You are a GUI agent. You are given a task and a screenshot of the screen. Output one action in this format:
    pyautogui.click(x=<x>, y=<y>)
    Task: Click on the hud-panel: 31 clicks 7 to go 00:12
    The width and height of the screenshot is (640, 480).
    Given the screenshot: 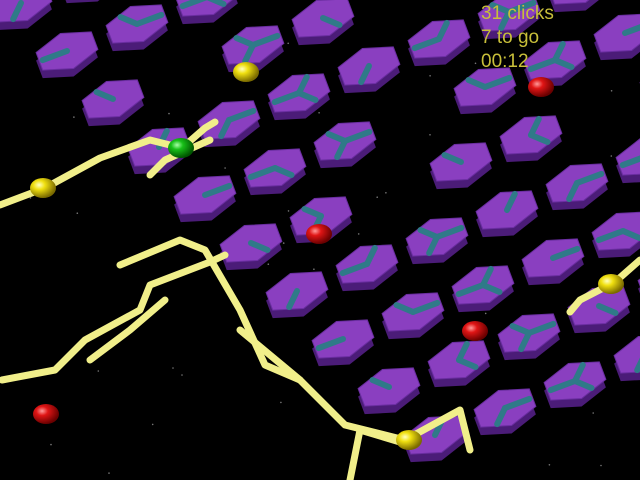 What is the action you would take?
    pyautogui.click(x=517, y=38)
    